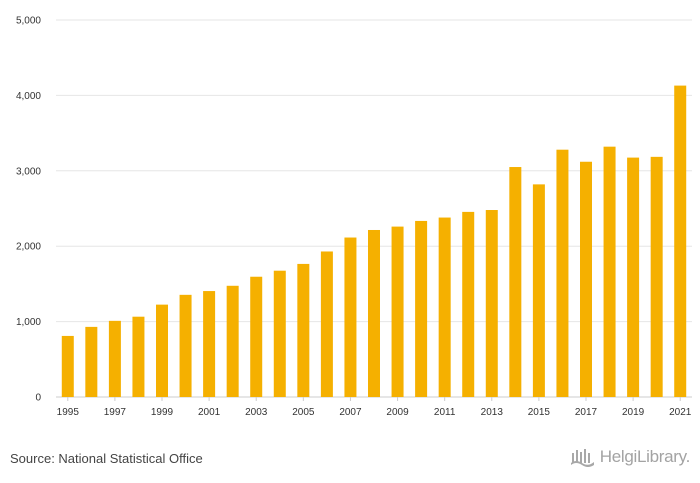  I want to click on bar-2019, so click(633, 277).